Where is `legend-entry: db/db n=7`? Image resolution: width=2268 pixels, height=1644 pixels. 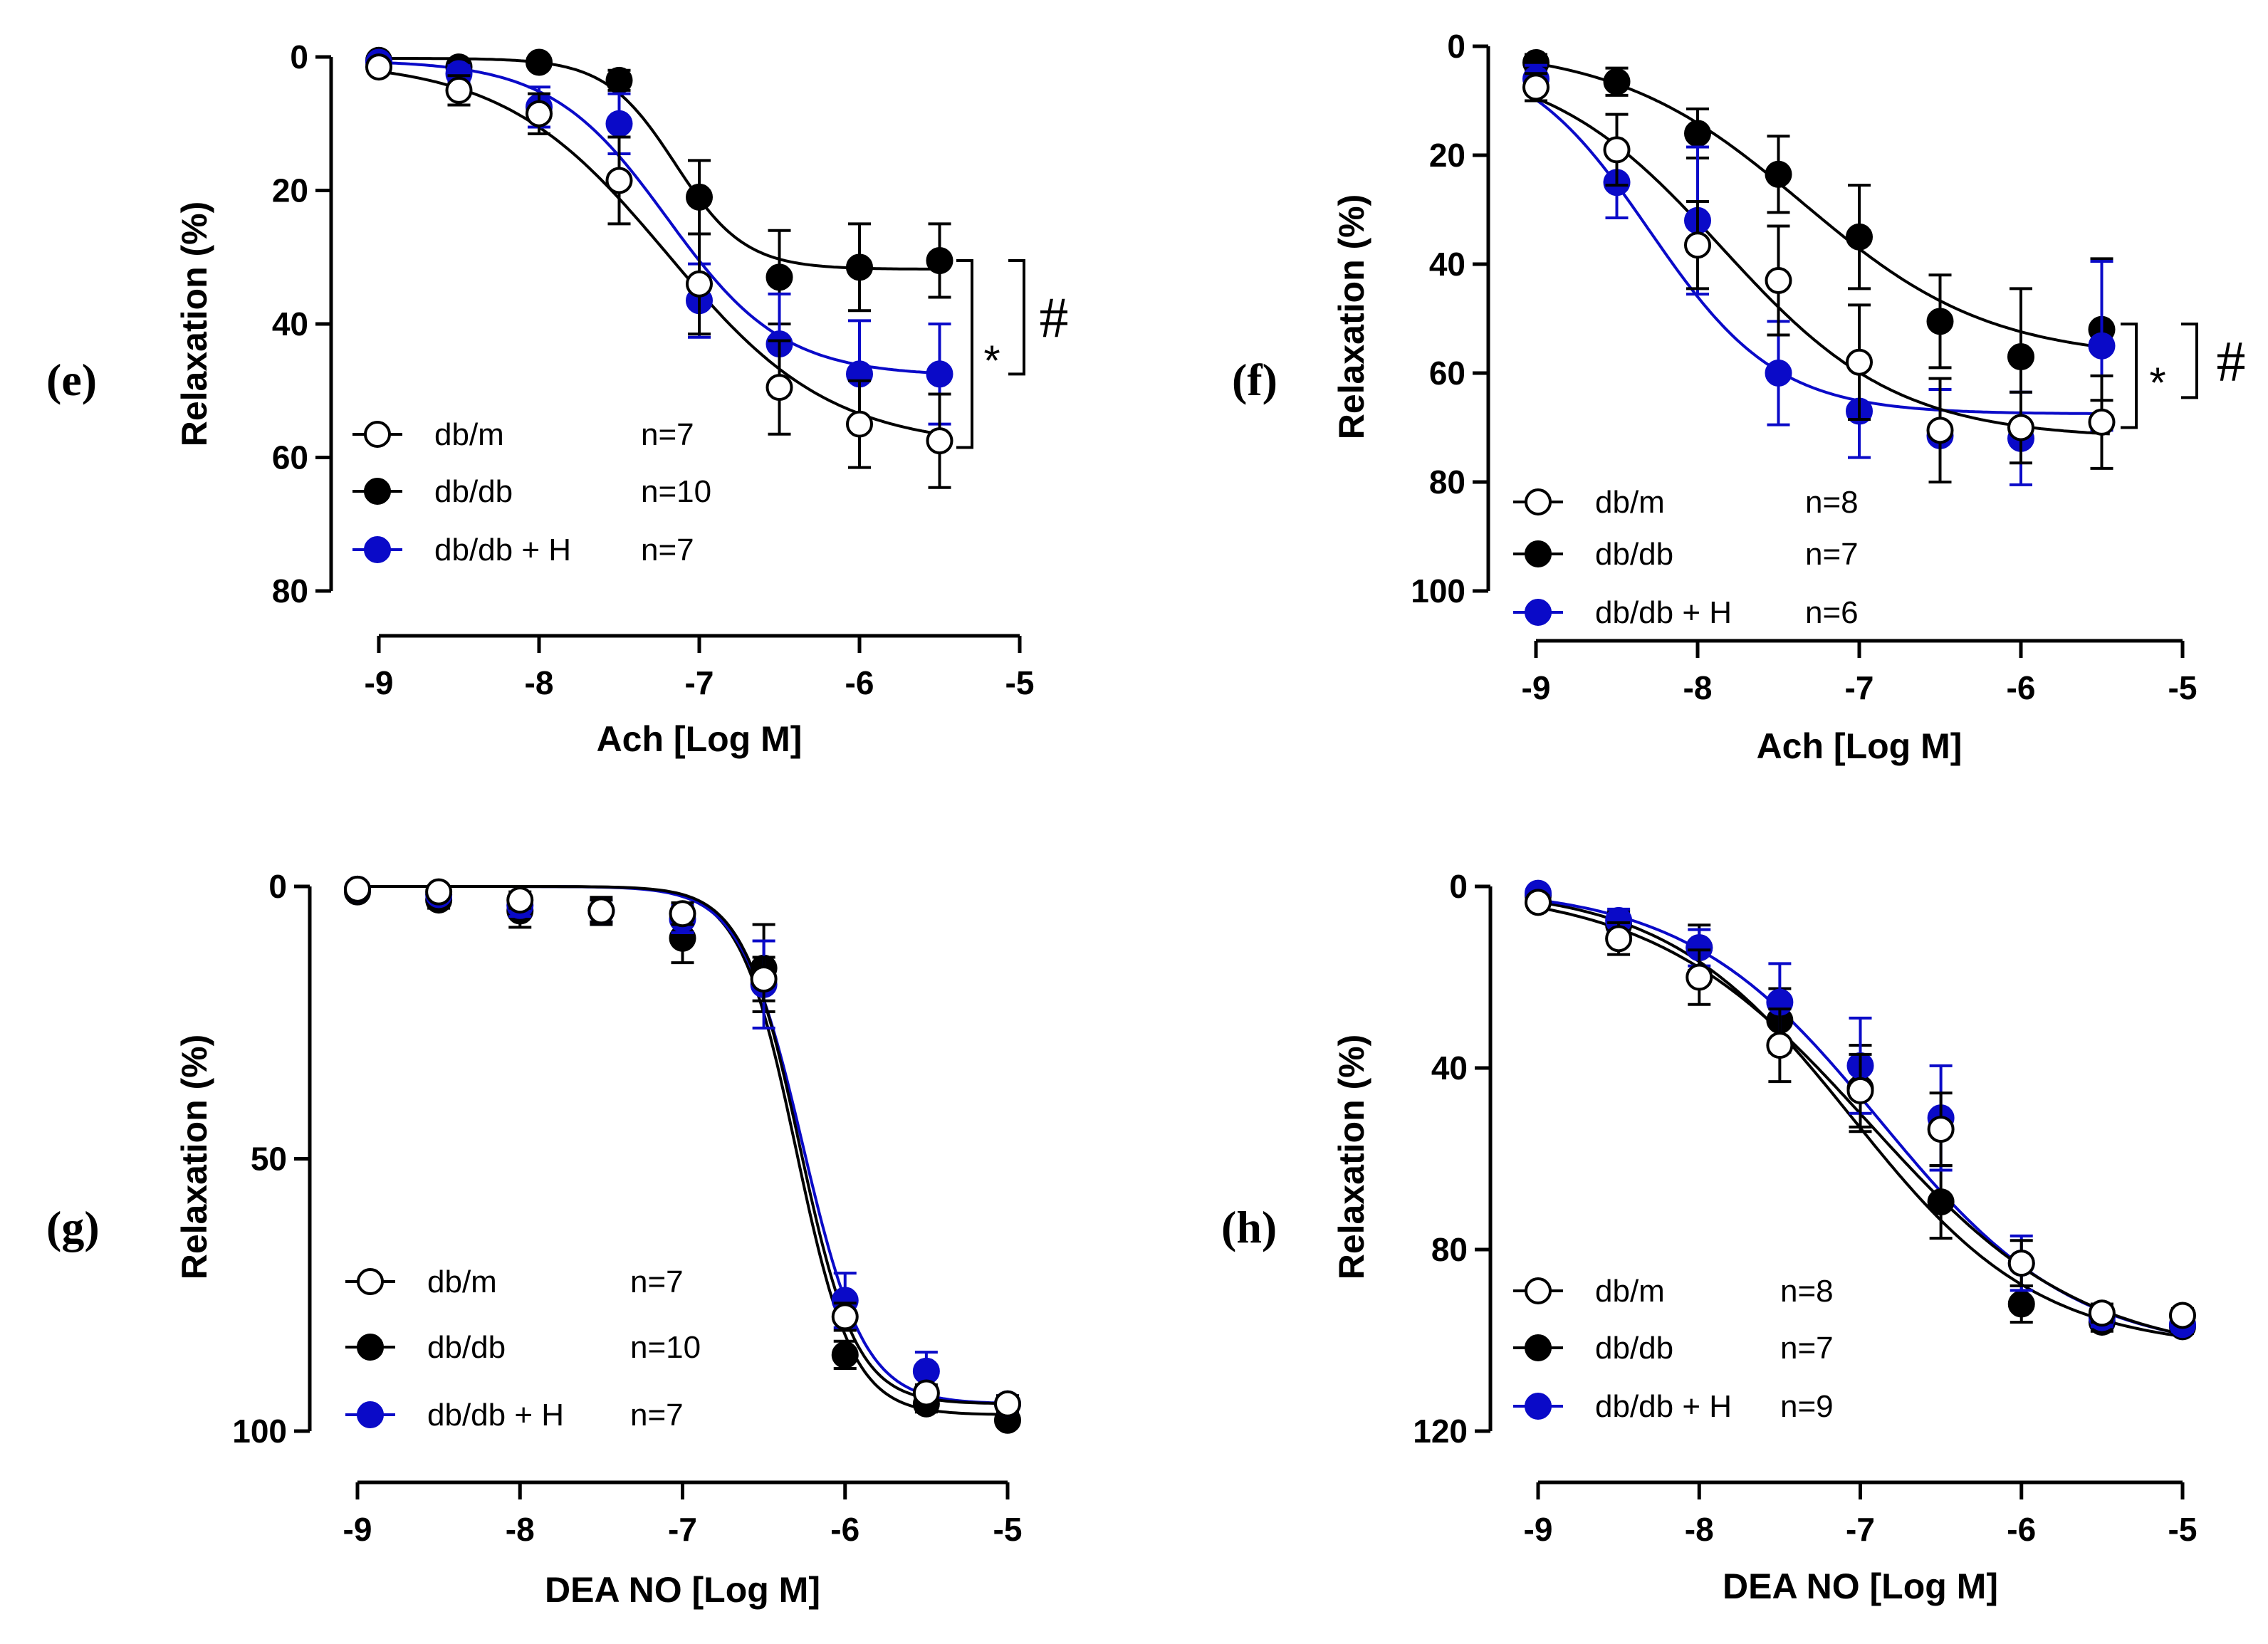 legend-entry: db/db n=7 is located at coordinates (1673, 1348).